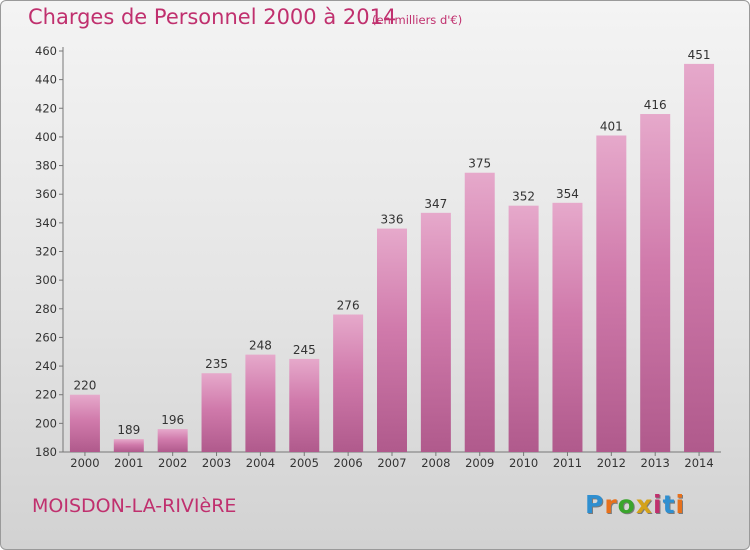  Describe the element at coordinates (611, 463) in the screenshot. I see `x-tick-label: 2012` at that location.